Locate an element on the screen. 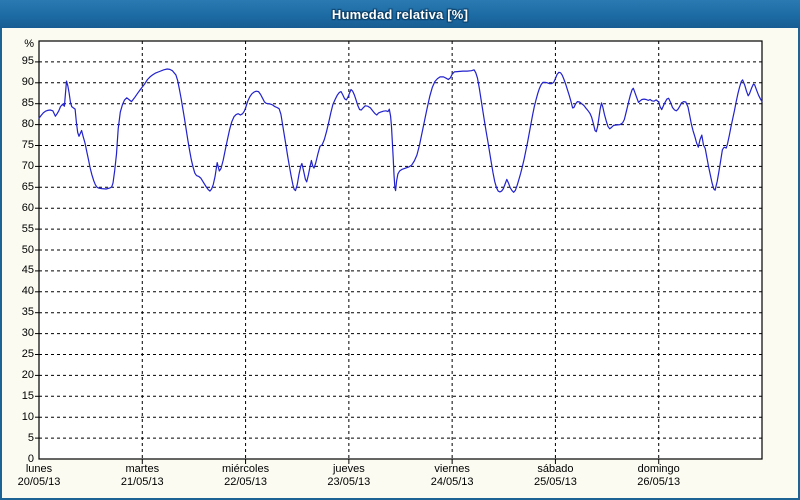 The height and width of the screenshot is (500, 800). x-day-label: miércoles 22/05/13 is located at coordinates (246, 476).